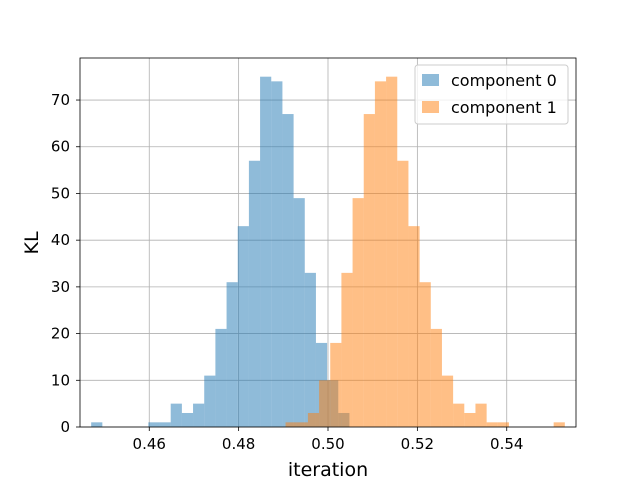 This screenshot has height=484, width=640. What do you see at coordinates (65, 427) in the screenshot?
I see `y-tick-label-0: 0` at bounding box center [65, 427].